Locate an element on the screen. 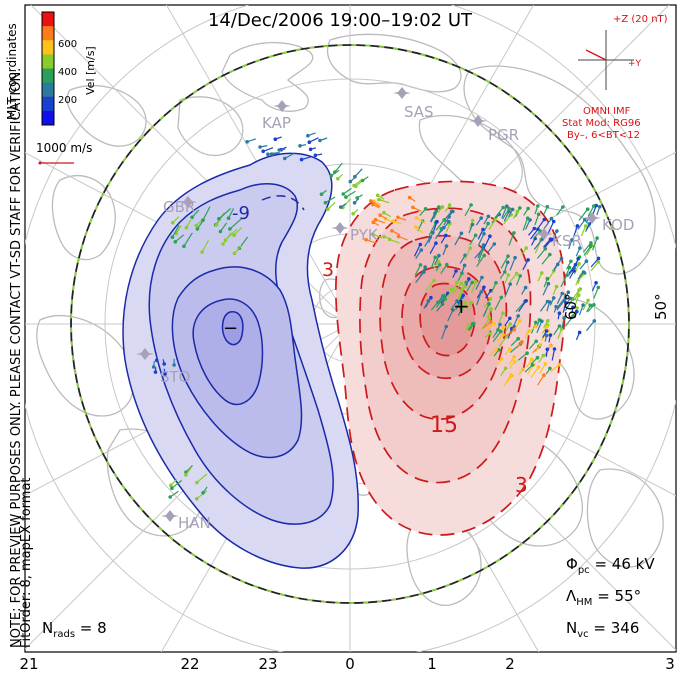  station-label: KAP is located at coordinates (276, 123).